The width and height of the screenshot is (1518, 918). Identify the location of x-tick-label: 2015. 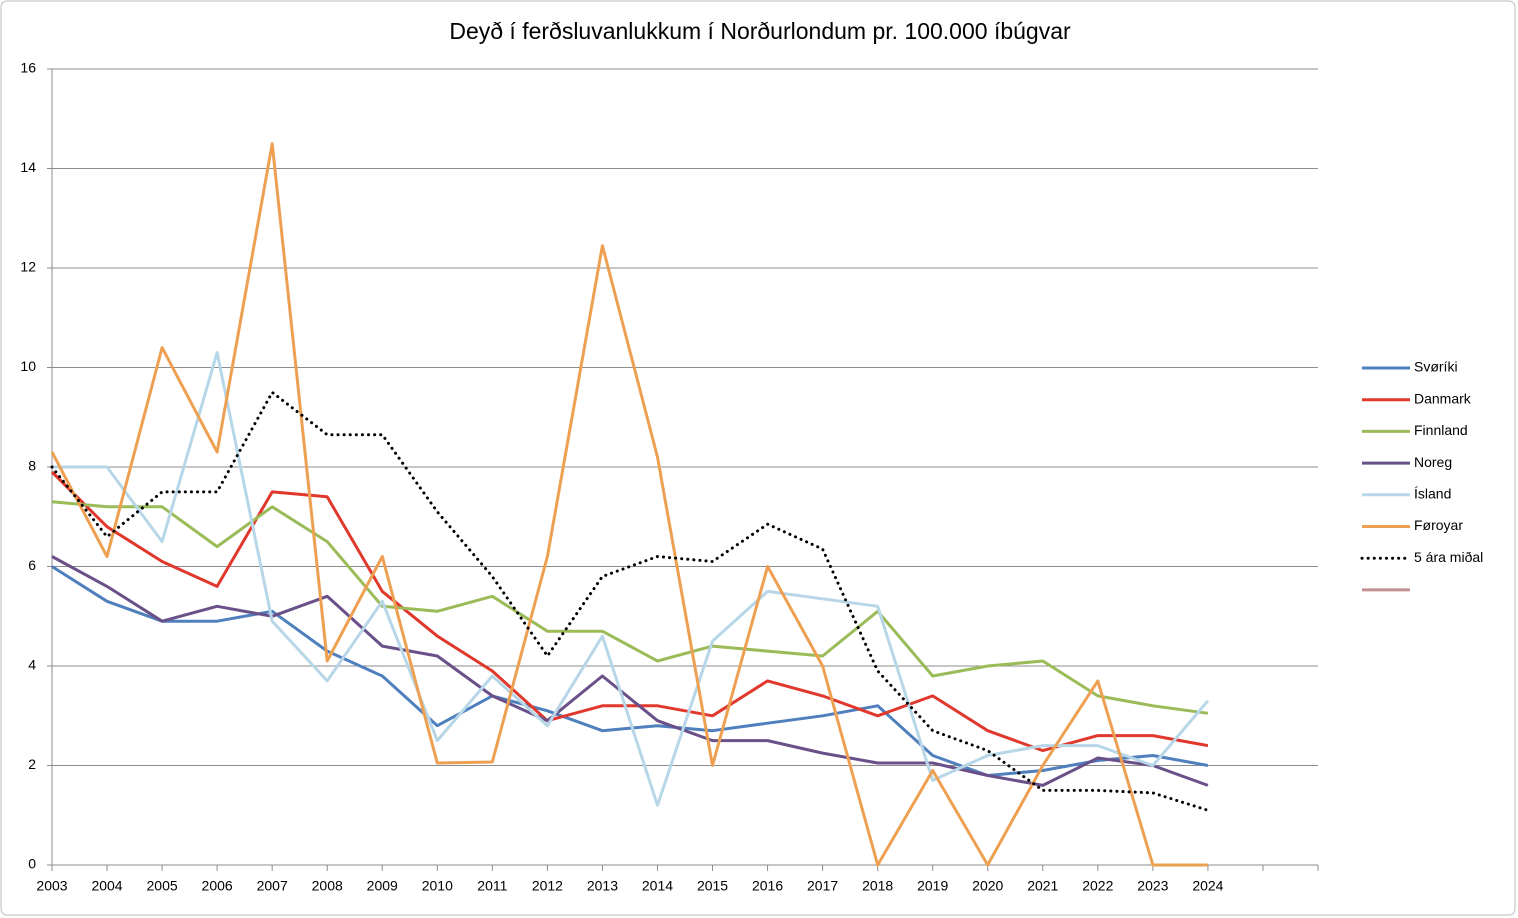
(712, 886).